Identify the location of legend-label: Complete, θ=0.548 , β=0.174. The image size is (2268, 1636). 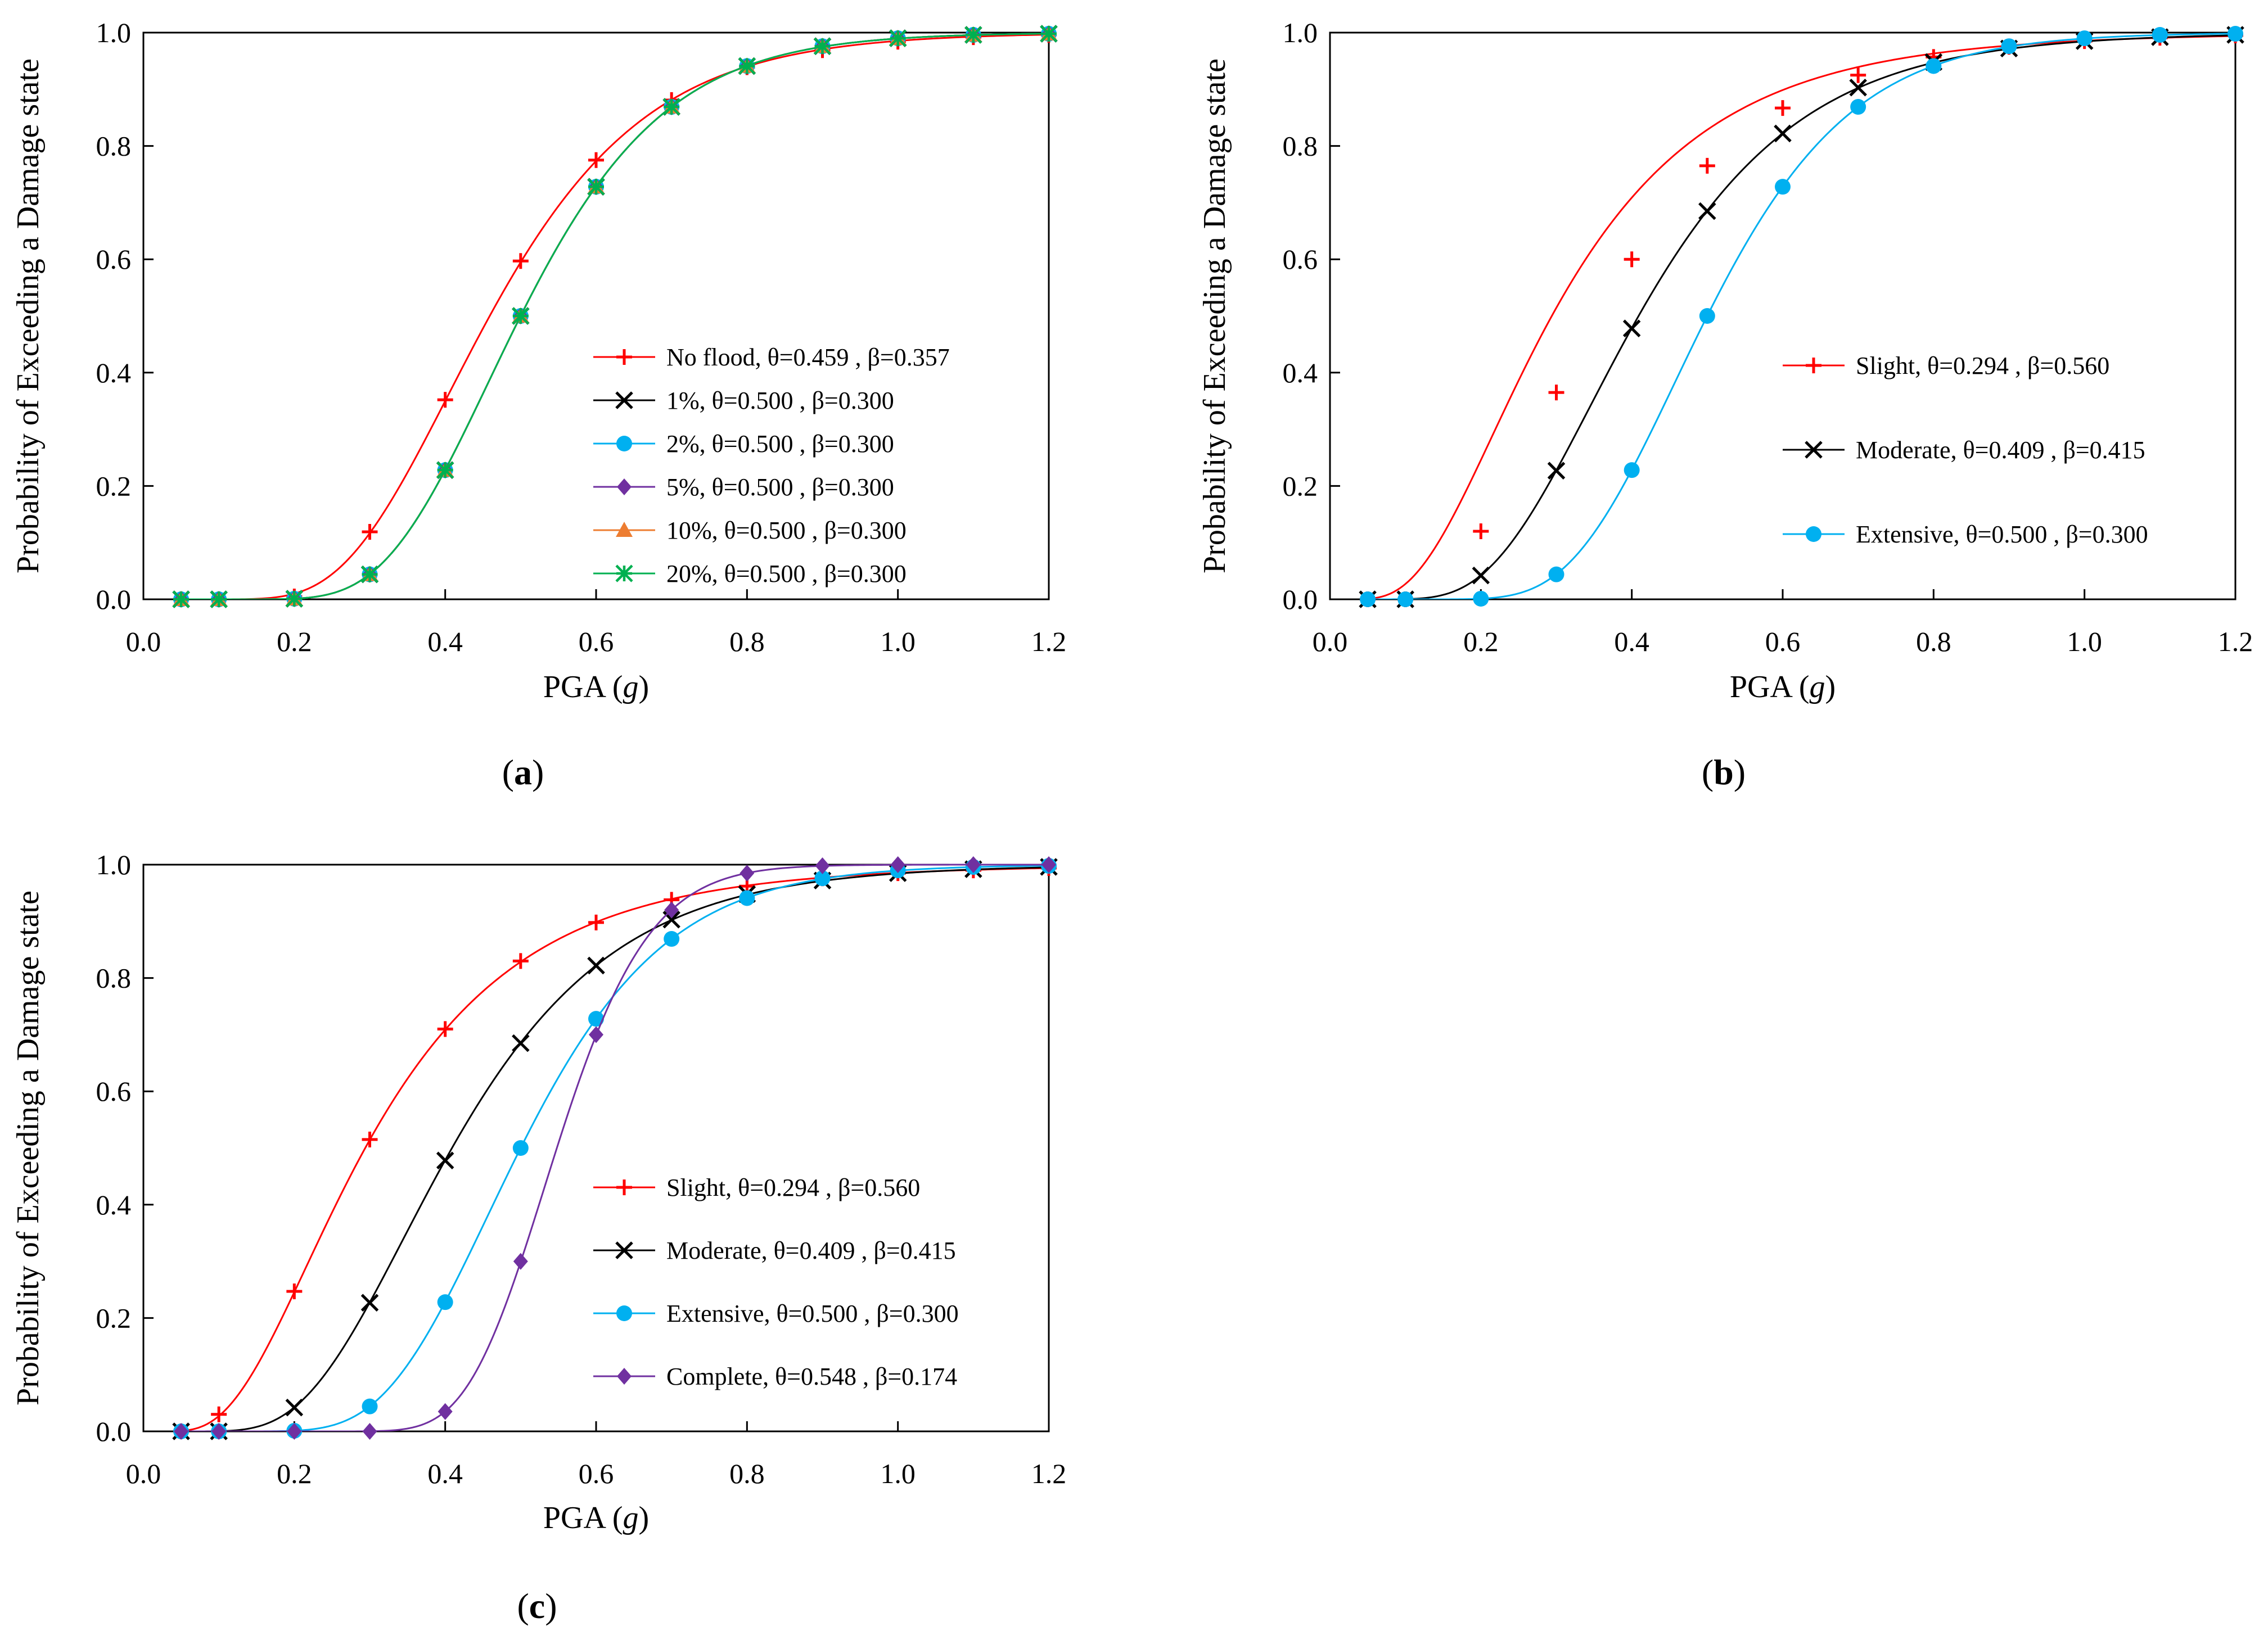
(812, 1377).